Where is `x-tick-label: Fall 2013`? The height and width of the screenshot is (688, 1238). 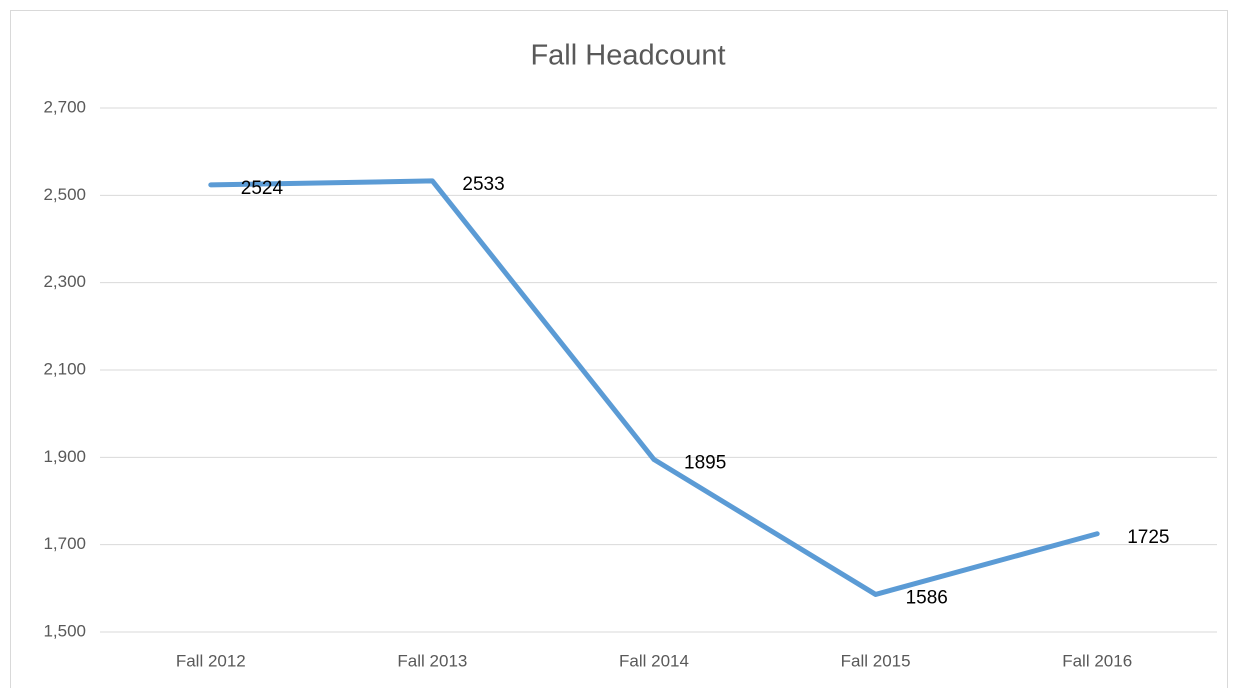
x-tick-label: Fall 2013 is located at coordinates (432, 660).